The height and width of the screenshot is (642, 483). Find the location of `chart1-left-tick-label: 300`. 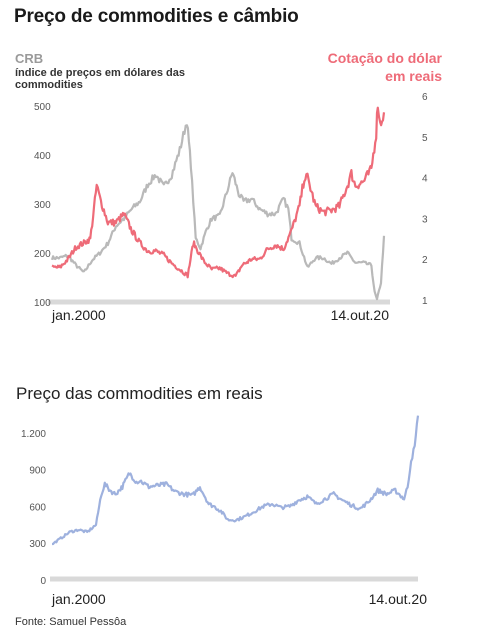

chart1-left-tick-label: 300 is located at coordinates (42, 205).